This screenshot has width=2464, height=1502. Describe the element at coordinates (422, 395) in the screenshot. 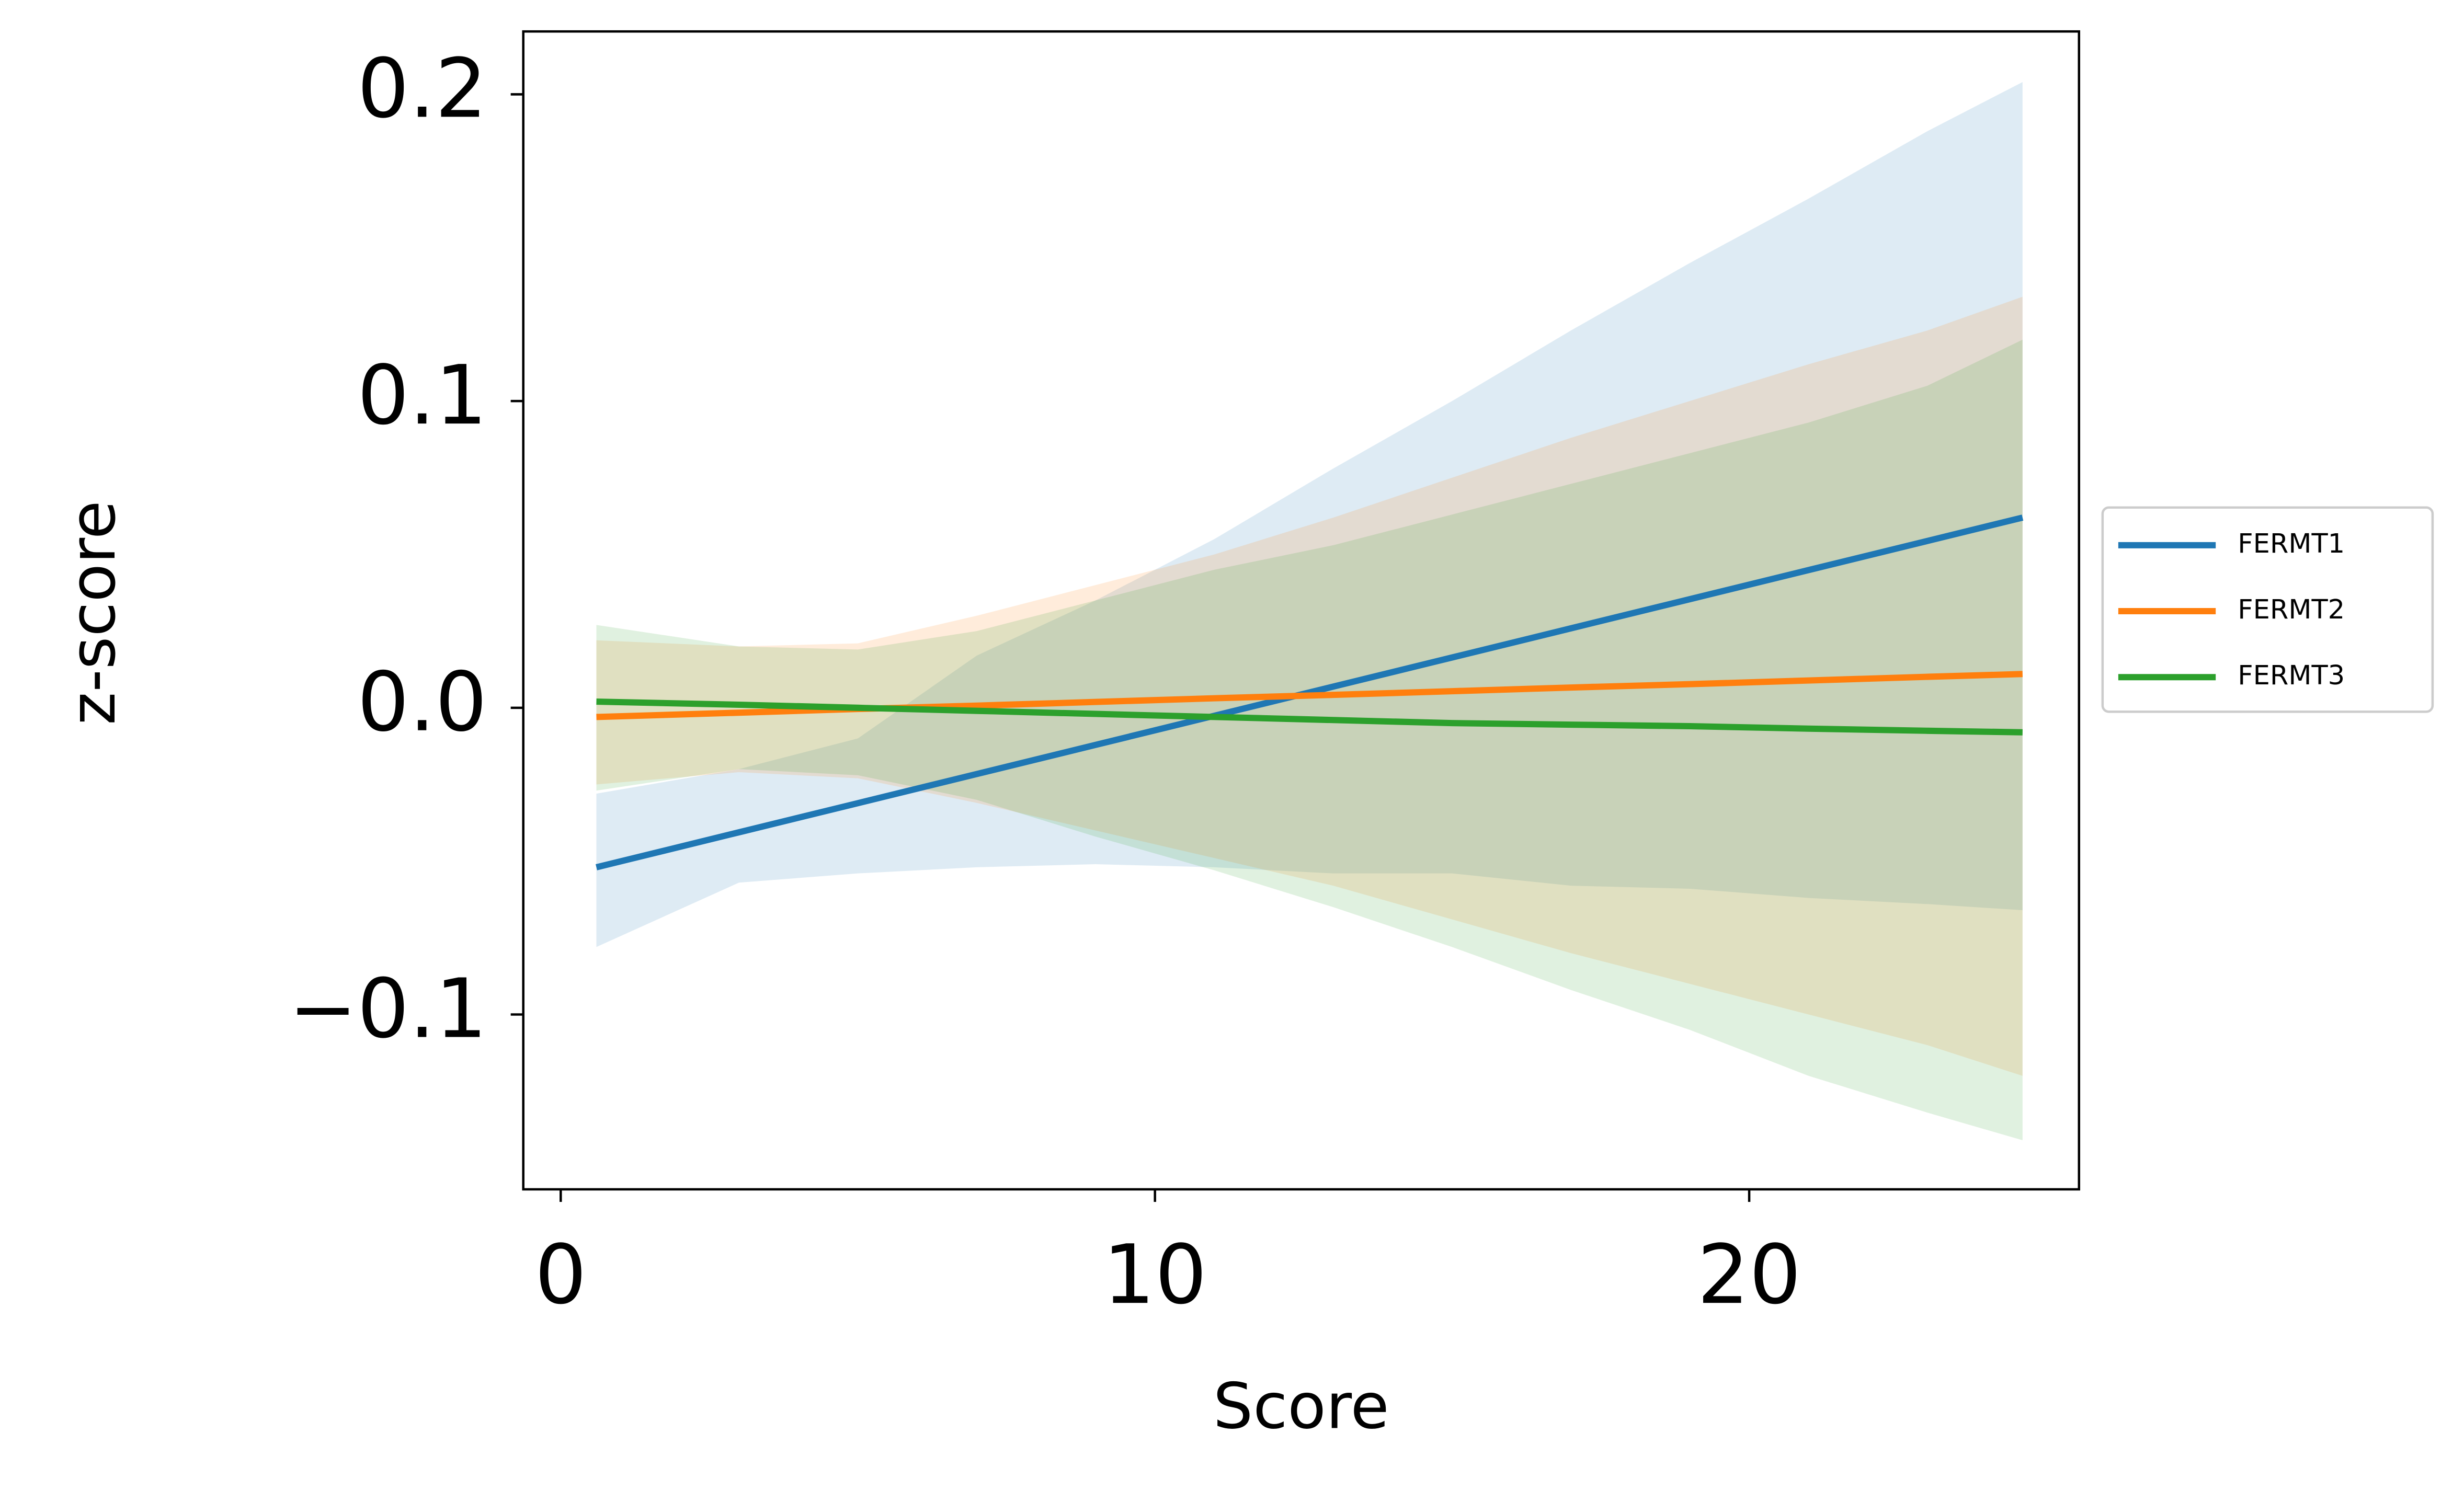

I see `y-tick-label: 0.1` at that location.